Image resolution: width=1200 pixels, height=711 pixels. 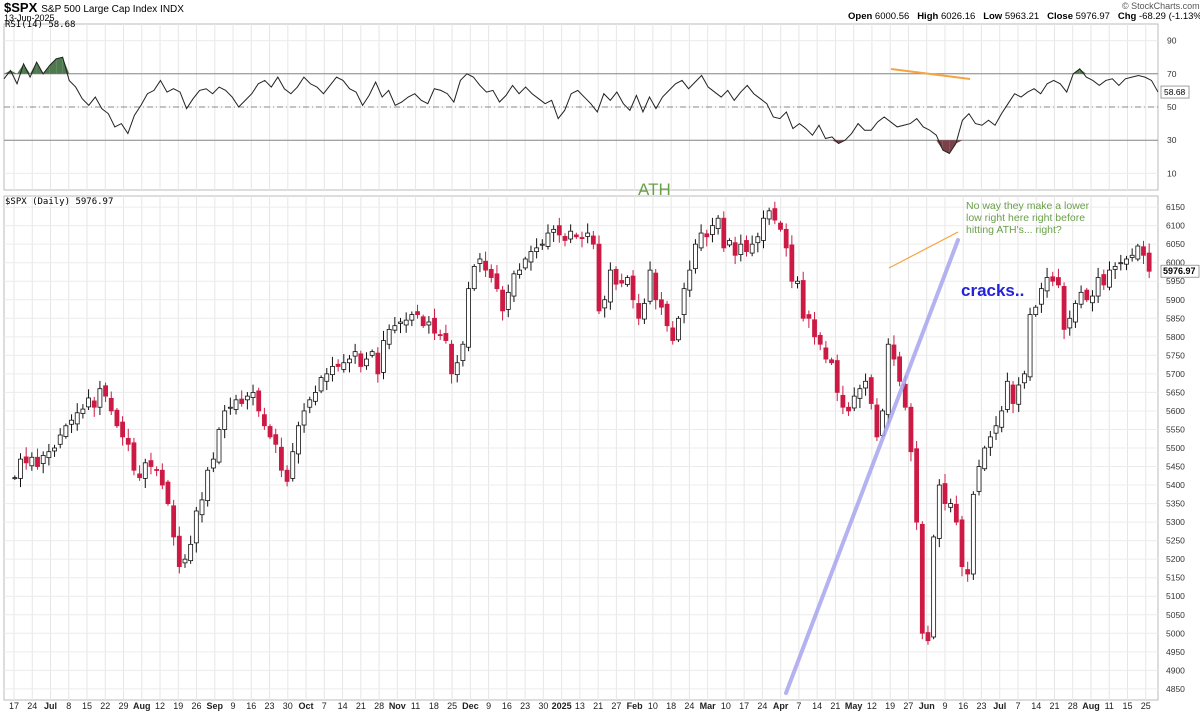 I want to click on rsi-y-tick-label: 90, so click(x=1172, y=41).